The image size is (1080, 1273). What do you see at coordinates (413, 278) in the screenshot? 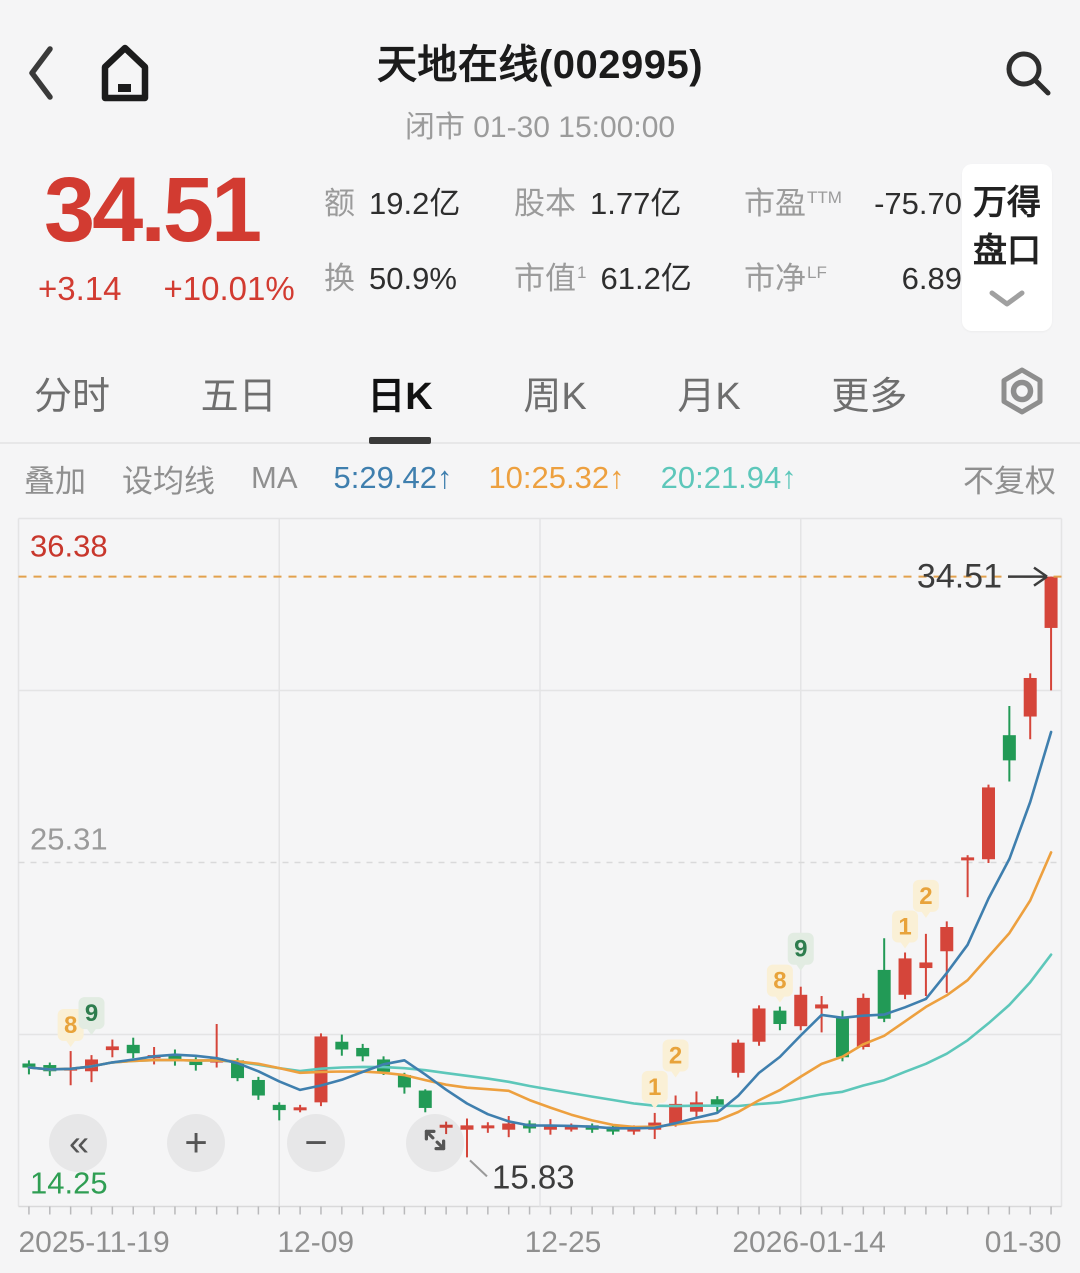
I see `stat-value: 50.9%` at bounding box center [413, 278].